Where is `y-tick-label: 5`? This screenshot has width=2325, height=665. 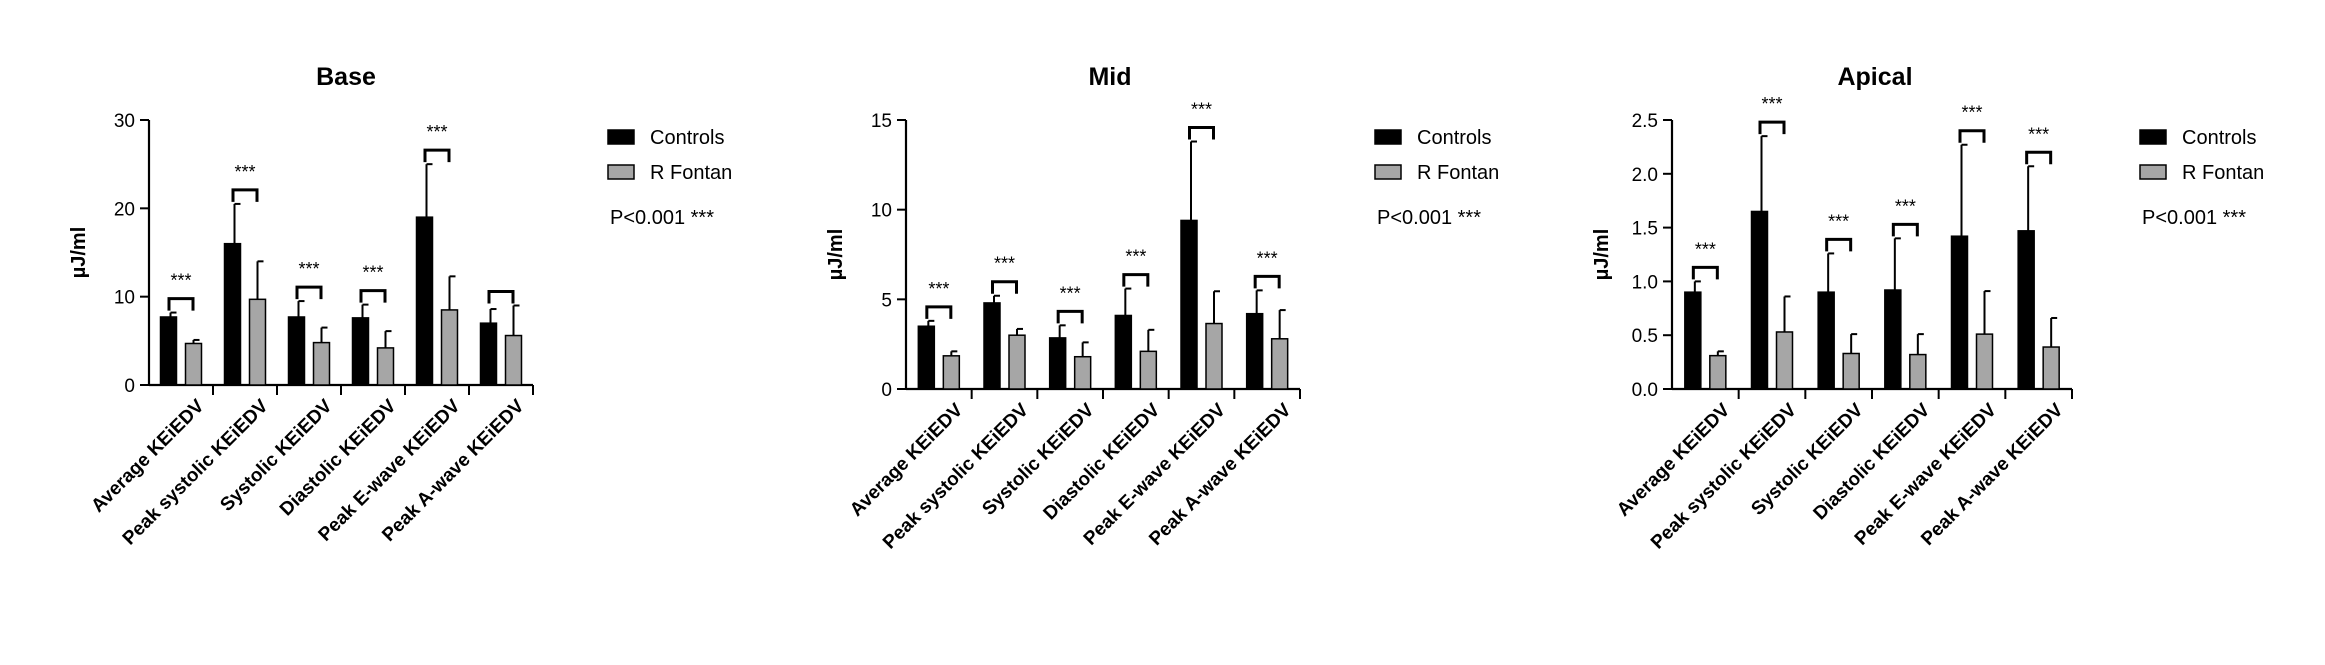 y-tick-label: 5 is located at coordinates (886, 300).